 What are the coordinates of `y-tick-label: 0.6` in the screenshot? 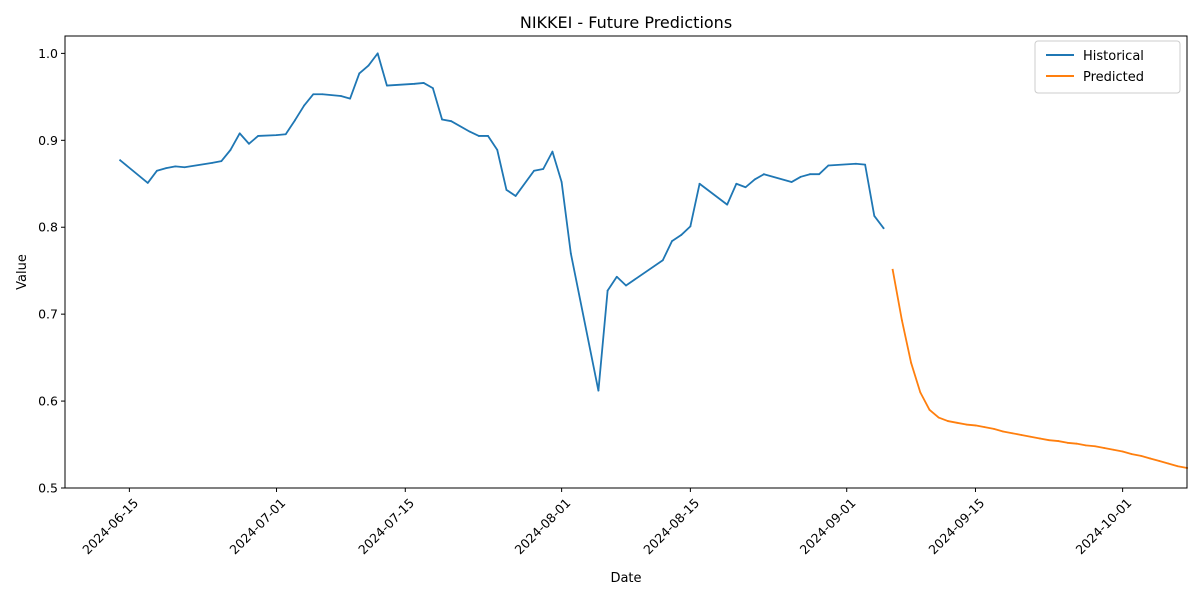 It's located at (48, 401).